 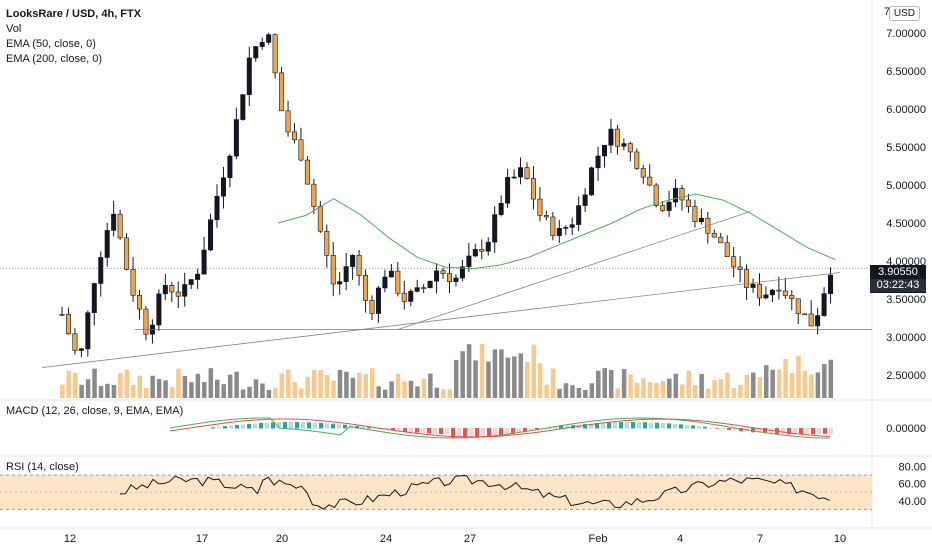 What do you see at coordinates (14, 29) in the screenshot?
I see `vol-legend: Vol` at bounding box center [14, 29].